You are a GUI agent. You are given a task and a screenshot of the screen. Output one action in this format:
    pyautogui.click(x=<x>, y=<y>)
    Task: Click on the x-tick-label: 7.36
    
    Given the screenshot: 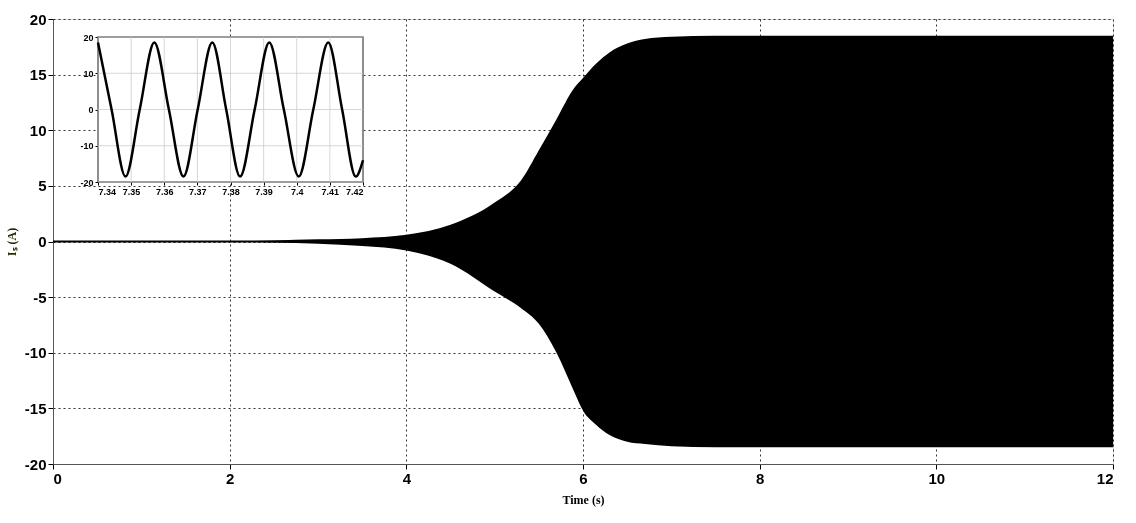 What is the action you would take?
    pyautogui.click(x=164, y=191)
    